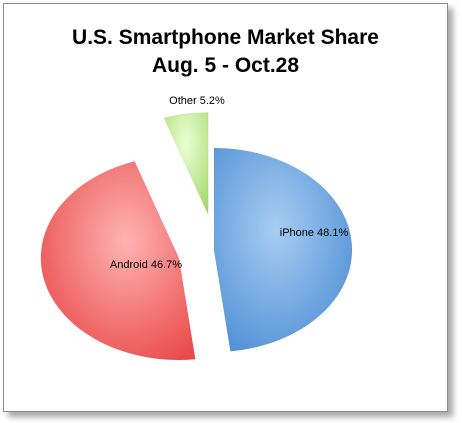 Image resolution: width=462 pixels, height=423 pixels. I want to click on pie-slice-other, so click(186, 163).